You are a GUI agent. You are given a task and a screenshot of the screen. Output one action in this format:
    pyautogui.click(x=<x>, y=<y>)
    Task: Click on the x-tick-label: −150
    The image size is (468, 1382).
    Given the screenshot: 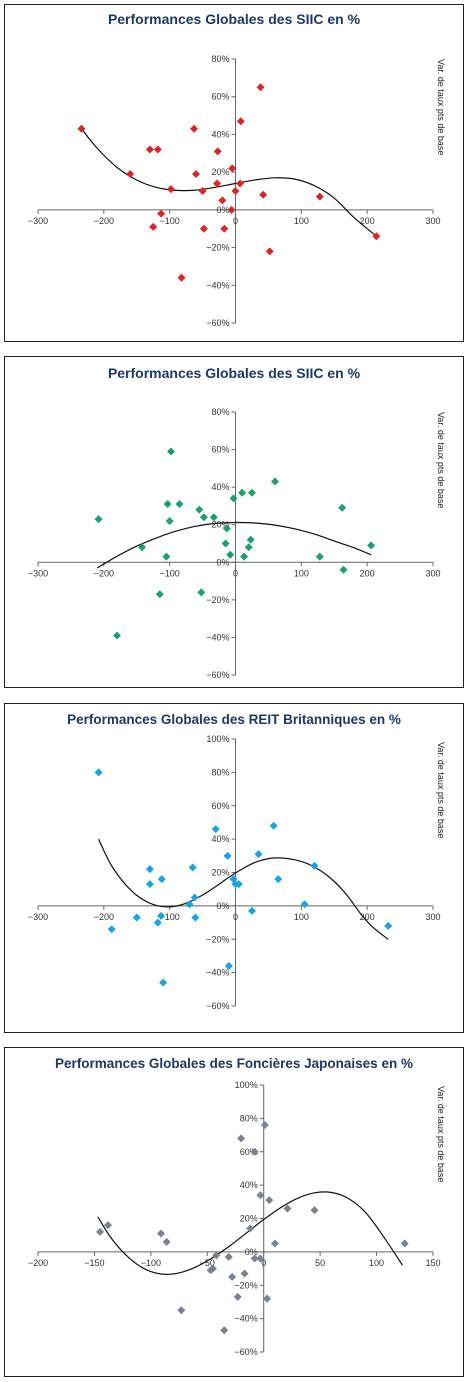 What is the action you would take?
    pyautogui.click(x=94, y=1263)
    